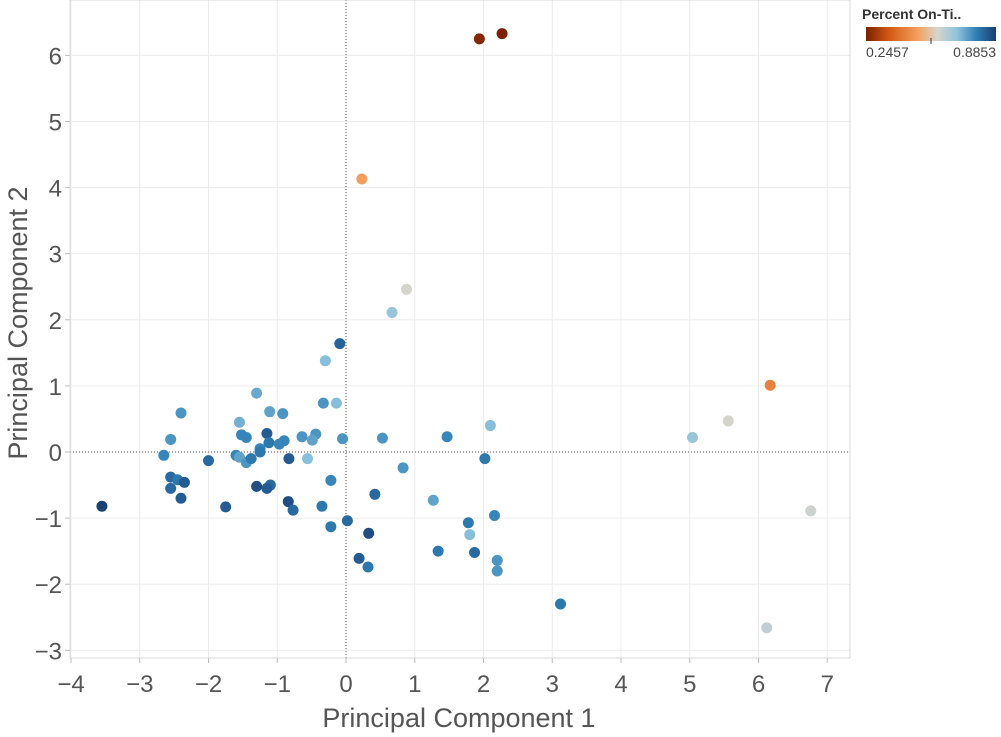  I want to click on x-tick-label: −1, so click(277, 684).